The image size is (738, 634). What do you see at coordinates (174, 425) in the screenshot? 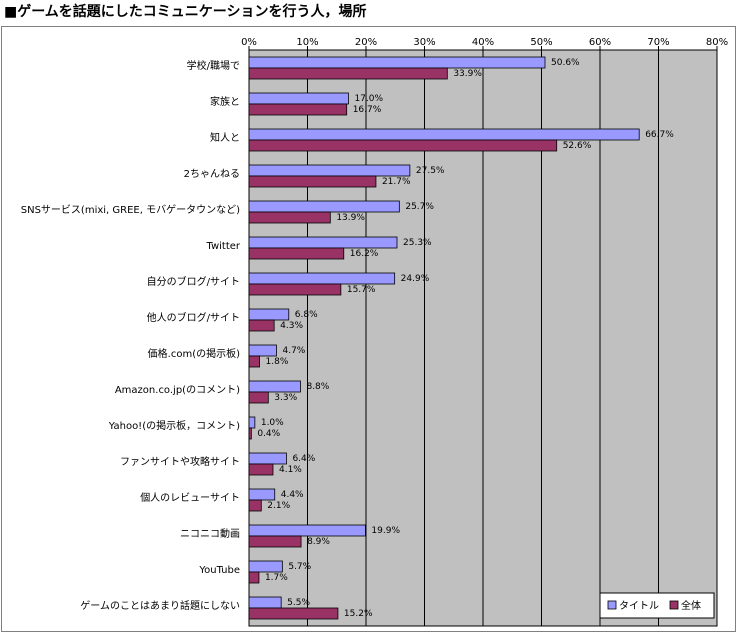
I see `y-tick-label: Yahoo!(の掲示板，コメント)` at bounding box center [174, 425].